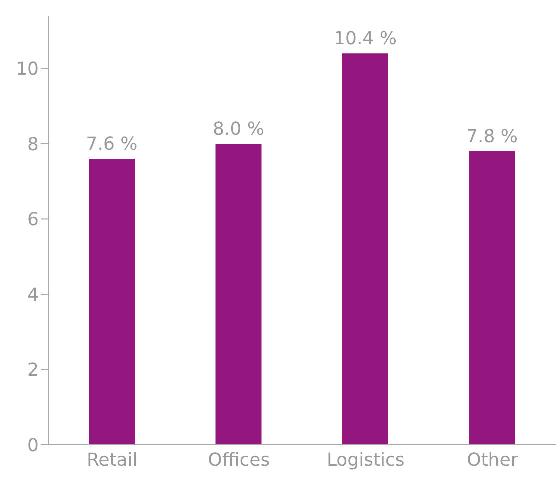 This screenshot has height=477, width=556. I want to click on x-tick-label: Offices, so click(239, 460).